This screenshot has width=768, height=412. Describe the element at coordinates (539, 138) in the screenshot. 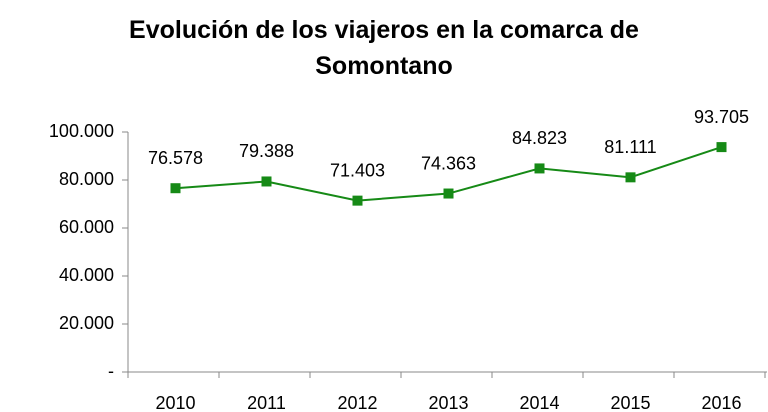

I see `data-label: 84.823` at that location.